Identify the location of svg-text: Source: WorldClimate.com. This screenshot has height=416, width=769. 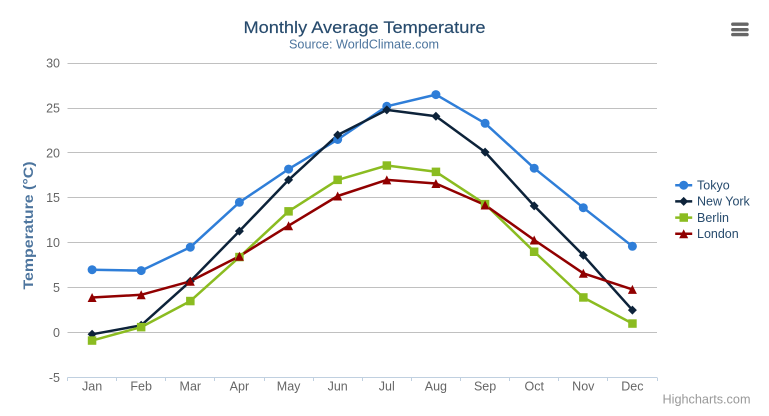
(364, 45).